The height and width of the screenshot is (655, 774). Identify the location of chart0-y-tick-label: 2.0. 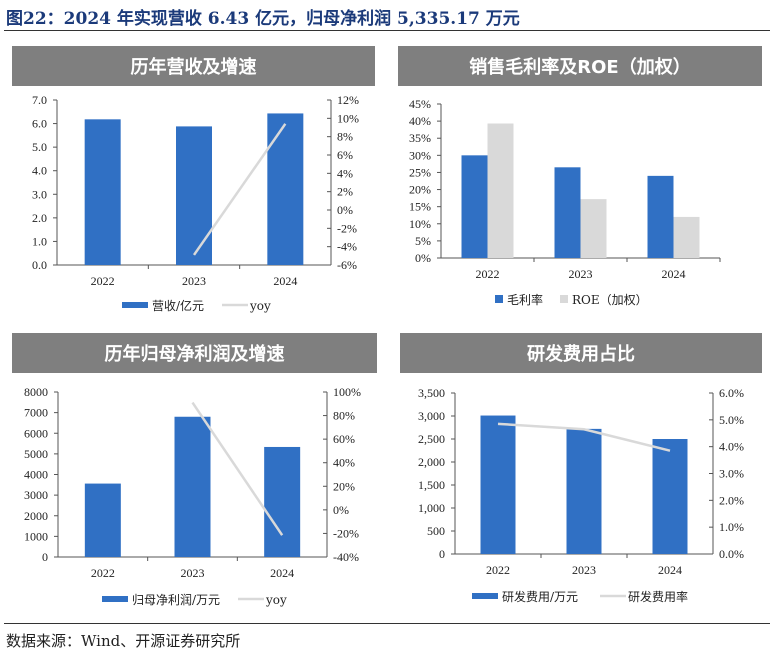
(39, 218).